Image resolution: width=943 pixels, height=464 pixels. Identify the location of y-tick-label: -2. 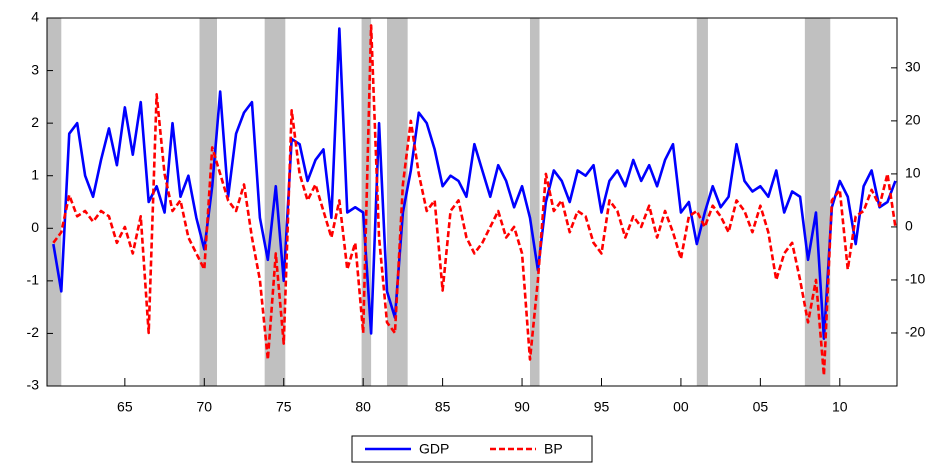
(33, 332).